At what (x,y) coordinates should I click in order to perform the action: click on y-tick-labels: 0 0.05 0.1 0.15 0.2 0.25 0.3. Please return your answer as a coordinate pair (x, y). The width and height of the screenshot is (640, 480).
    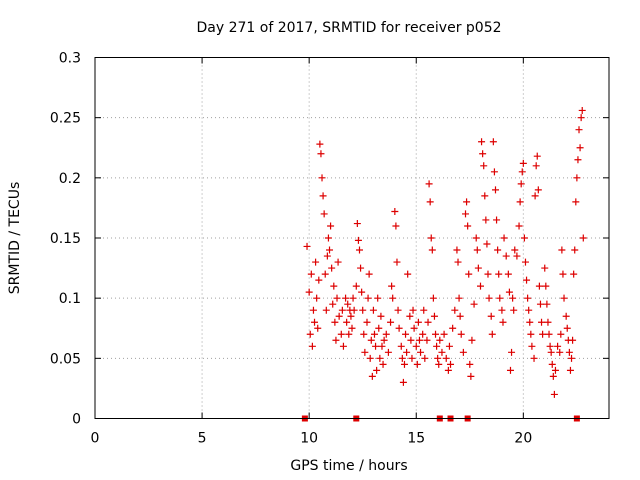
    Looking at the image, I should click on (65, 239).